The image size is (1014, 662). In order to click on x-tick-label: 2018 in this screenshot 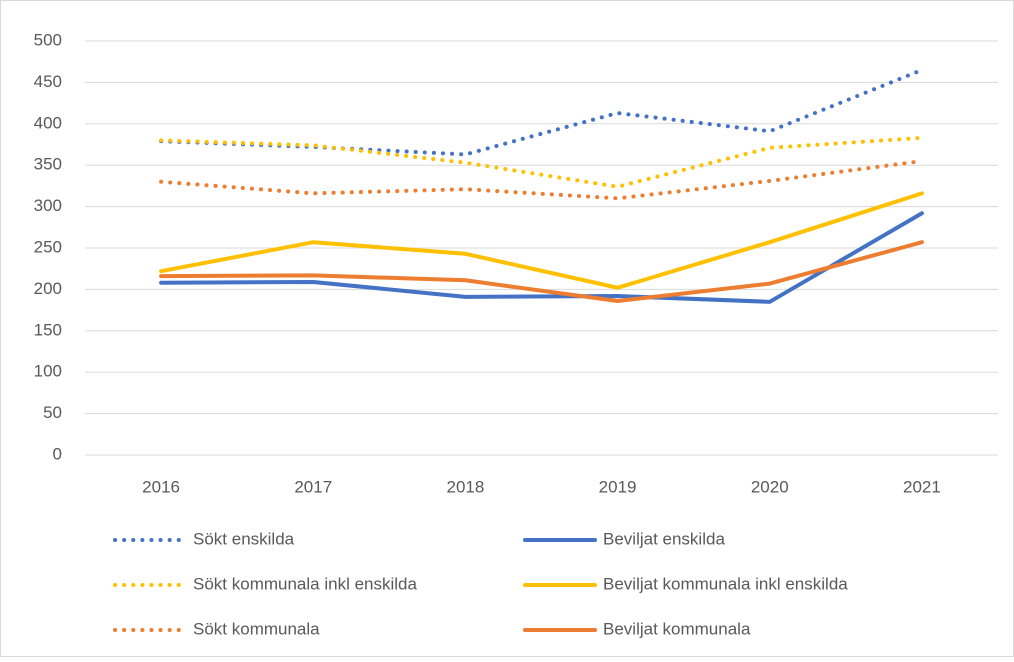, I will do `click(466, 486)`.